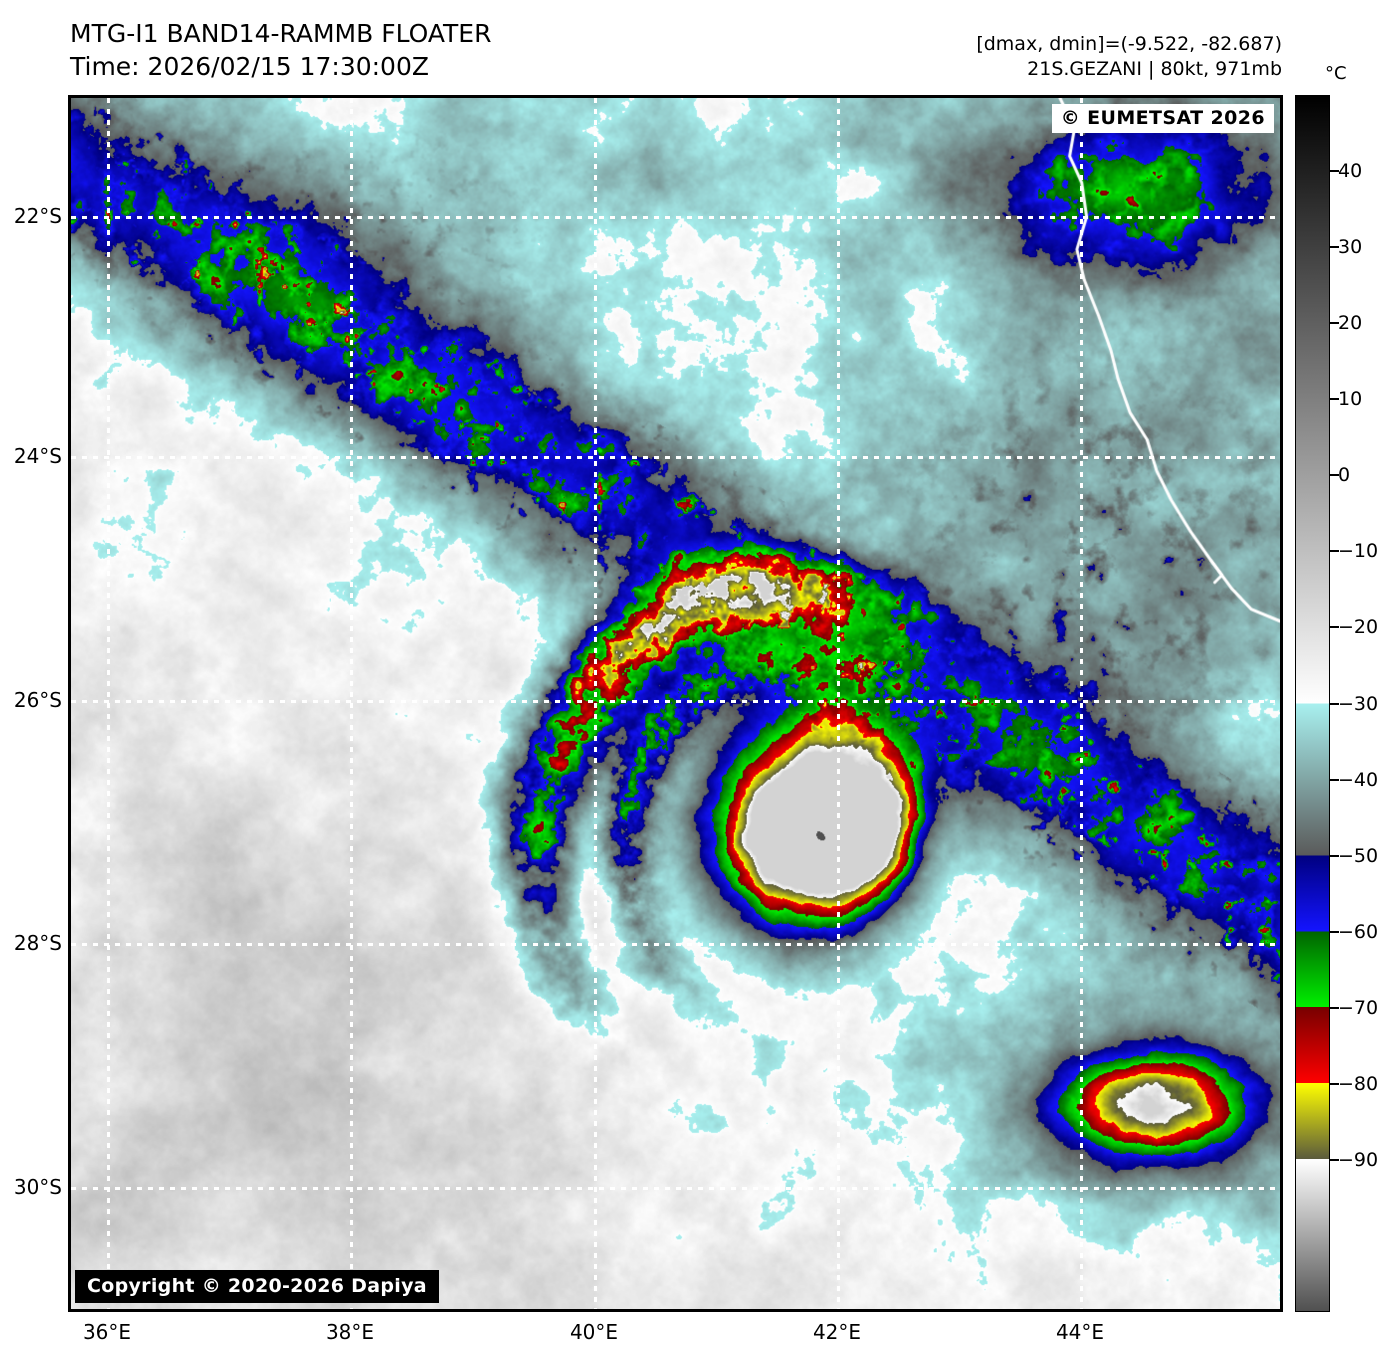 Image resolution: width=1388 pixels, height=1359 pixels. What do you see at coordinates (1358, 779) in the screenshot?
I see `colorbar-tick-label: −40` at bounding box center [1358, 779].